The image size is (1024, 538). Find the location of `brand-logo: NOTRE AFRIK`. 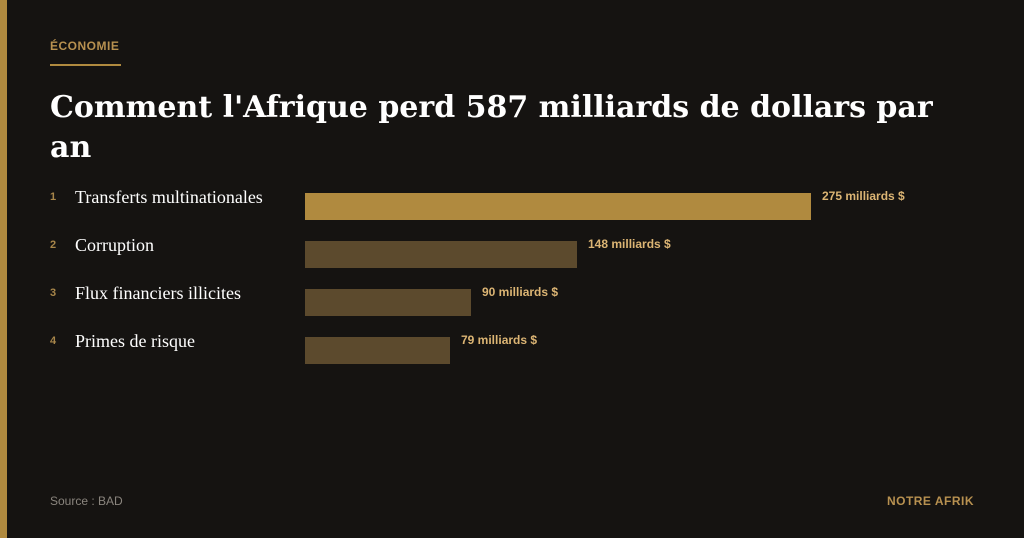

brand-logo: NOTRE AFRIK is located at coordinates (930, 501).